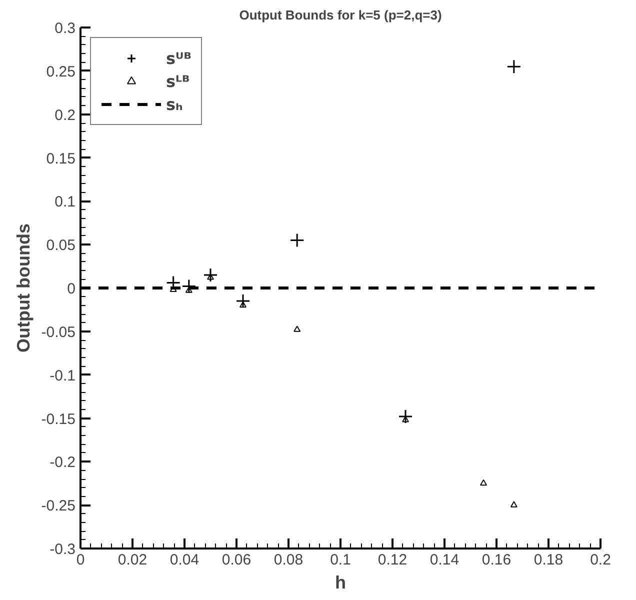  I want to click on chart-title: Output Bounds for k=5 (p=2,q=3), so click(340, 15).